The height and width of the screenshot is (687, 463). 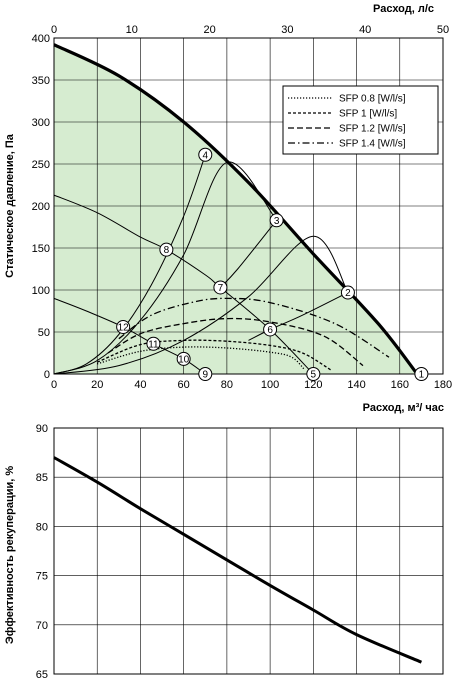 What do you see at coordinates (10, 555) in the screenshot?
I see `y-axis-label: Эффективность рекуперации, %` at bounding box center [10, 555].